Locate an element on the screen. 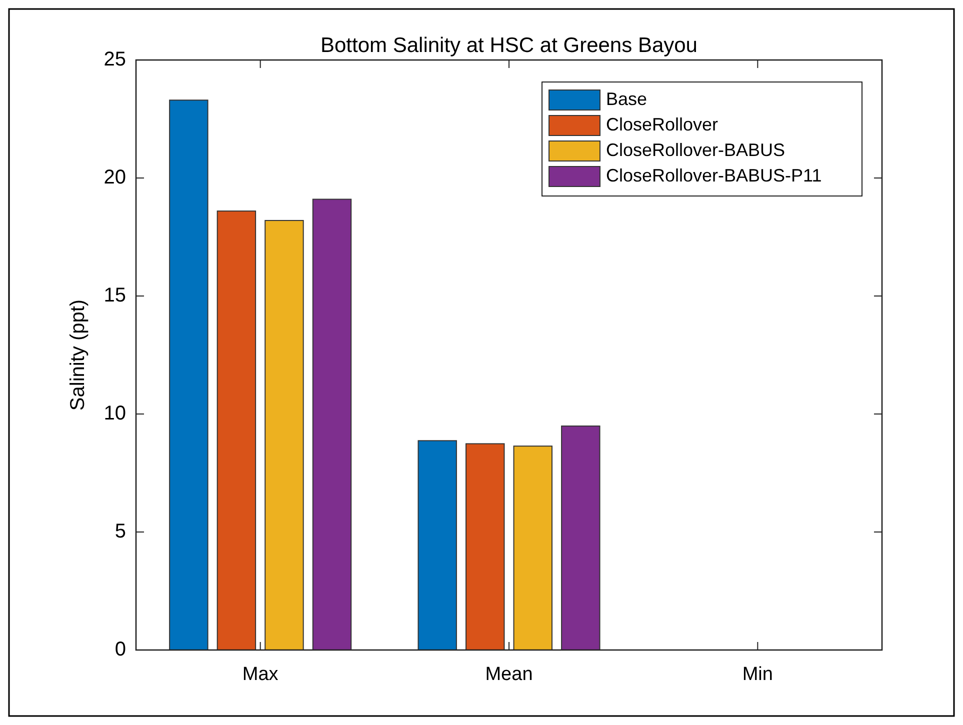 The height and width of the screenshot is (725, 963). y-tick-label: 20 is located at coordinates (115, 177).